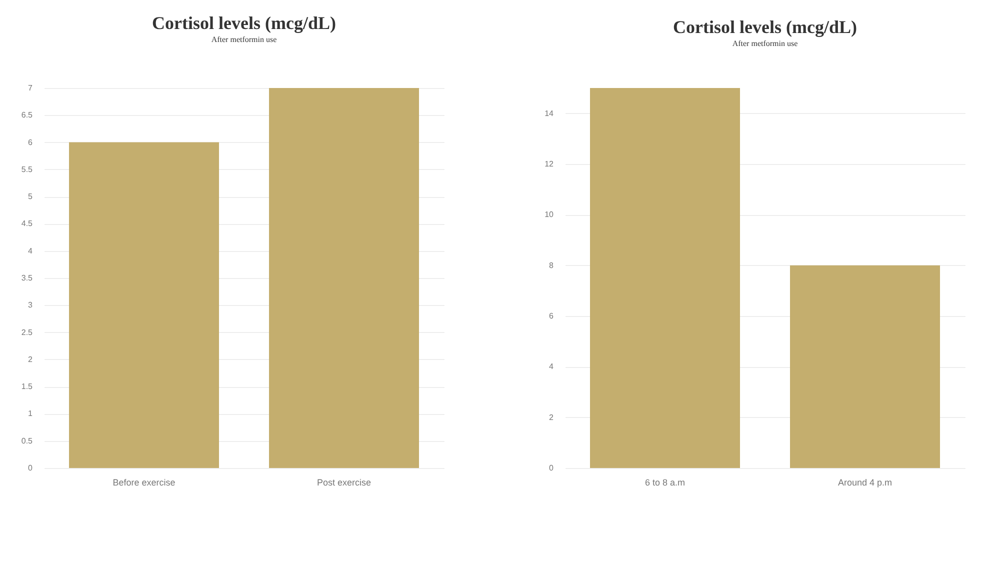 The image size is (984, 567). Describe the element at coordinates (31, 88) in the screenshot. I see `y-tick-label: 7` at that location.